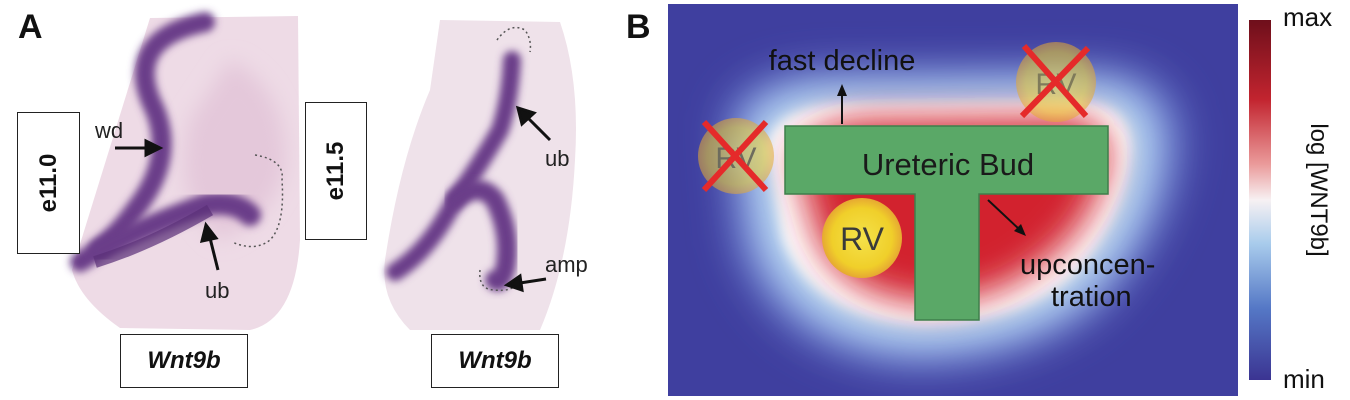 The height and width of the screenshot is (400, 1350). I want to click on label-ub-right: ub, so click(557, 158).